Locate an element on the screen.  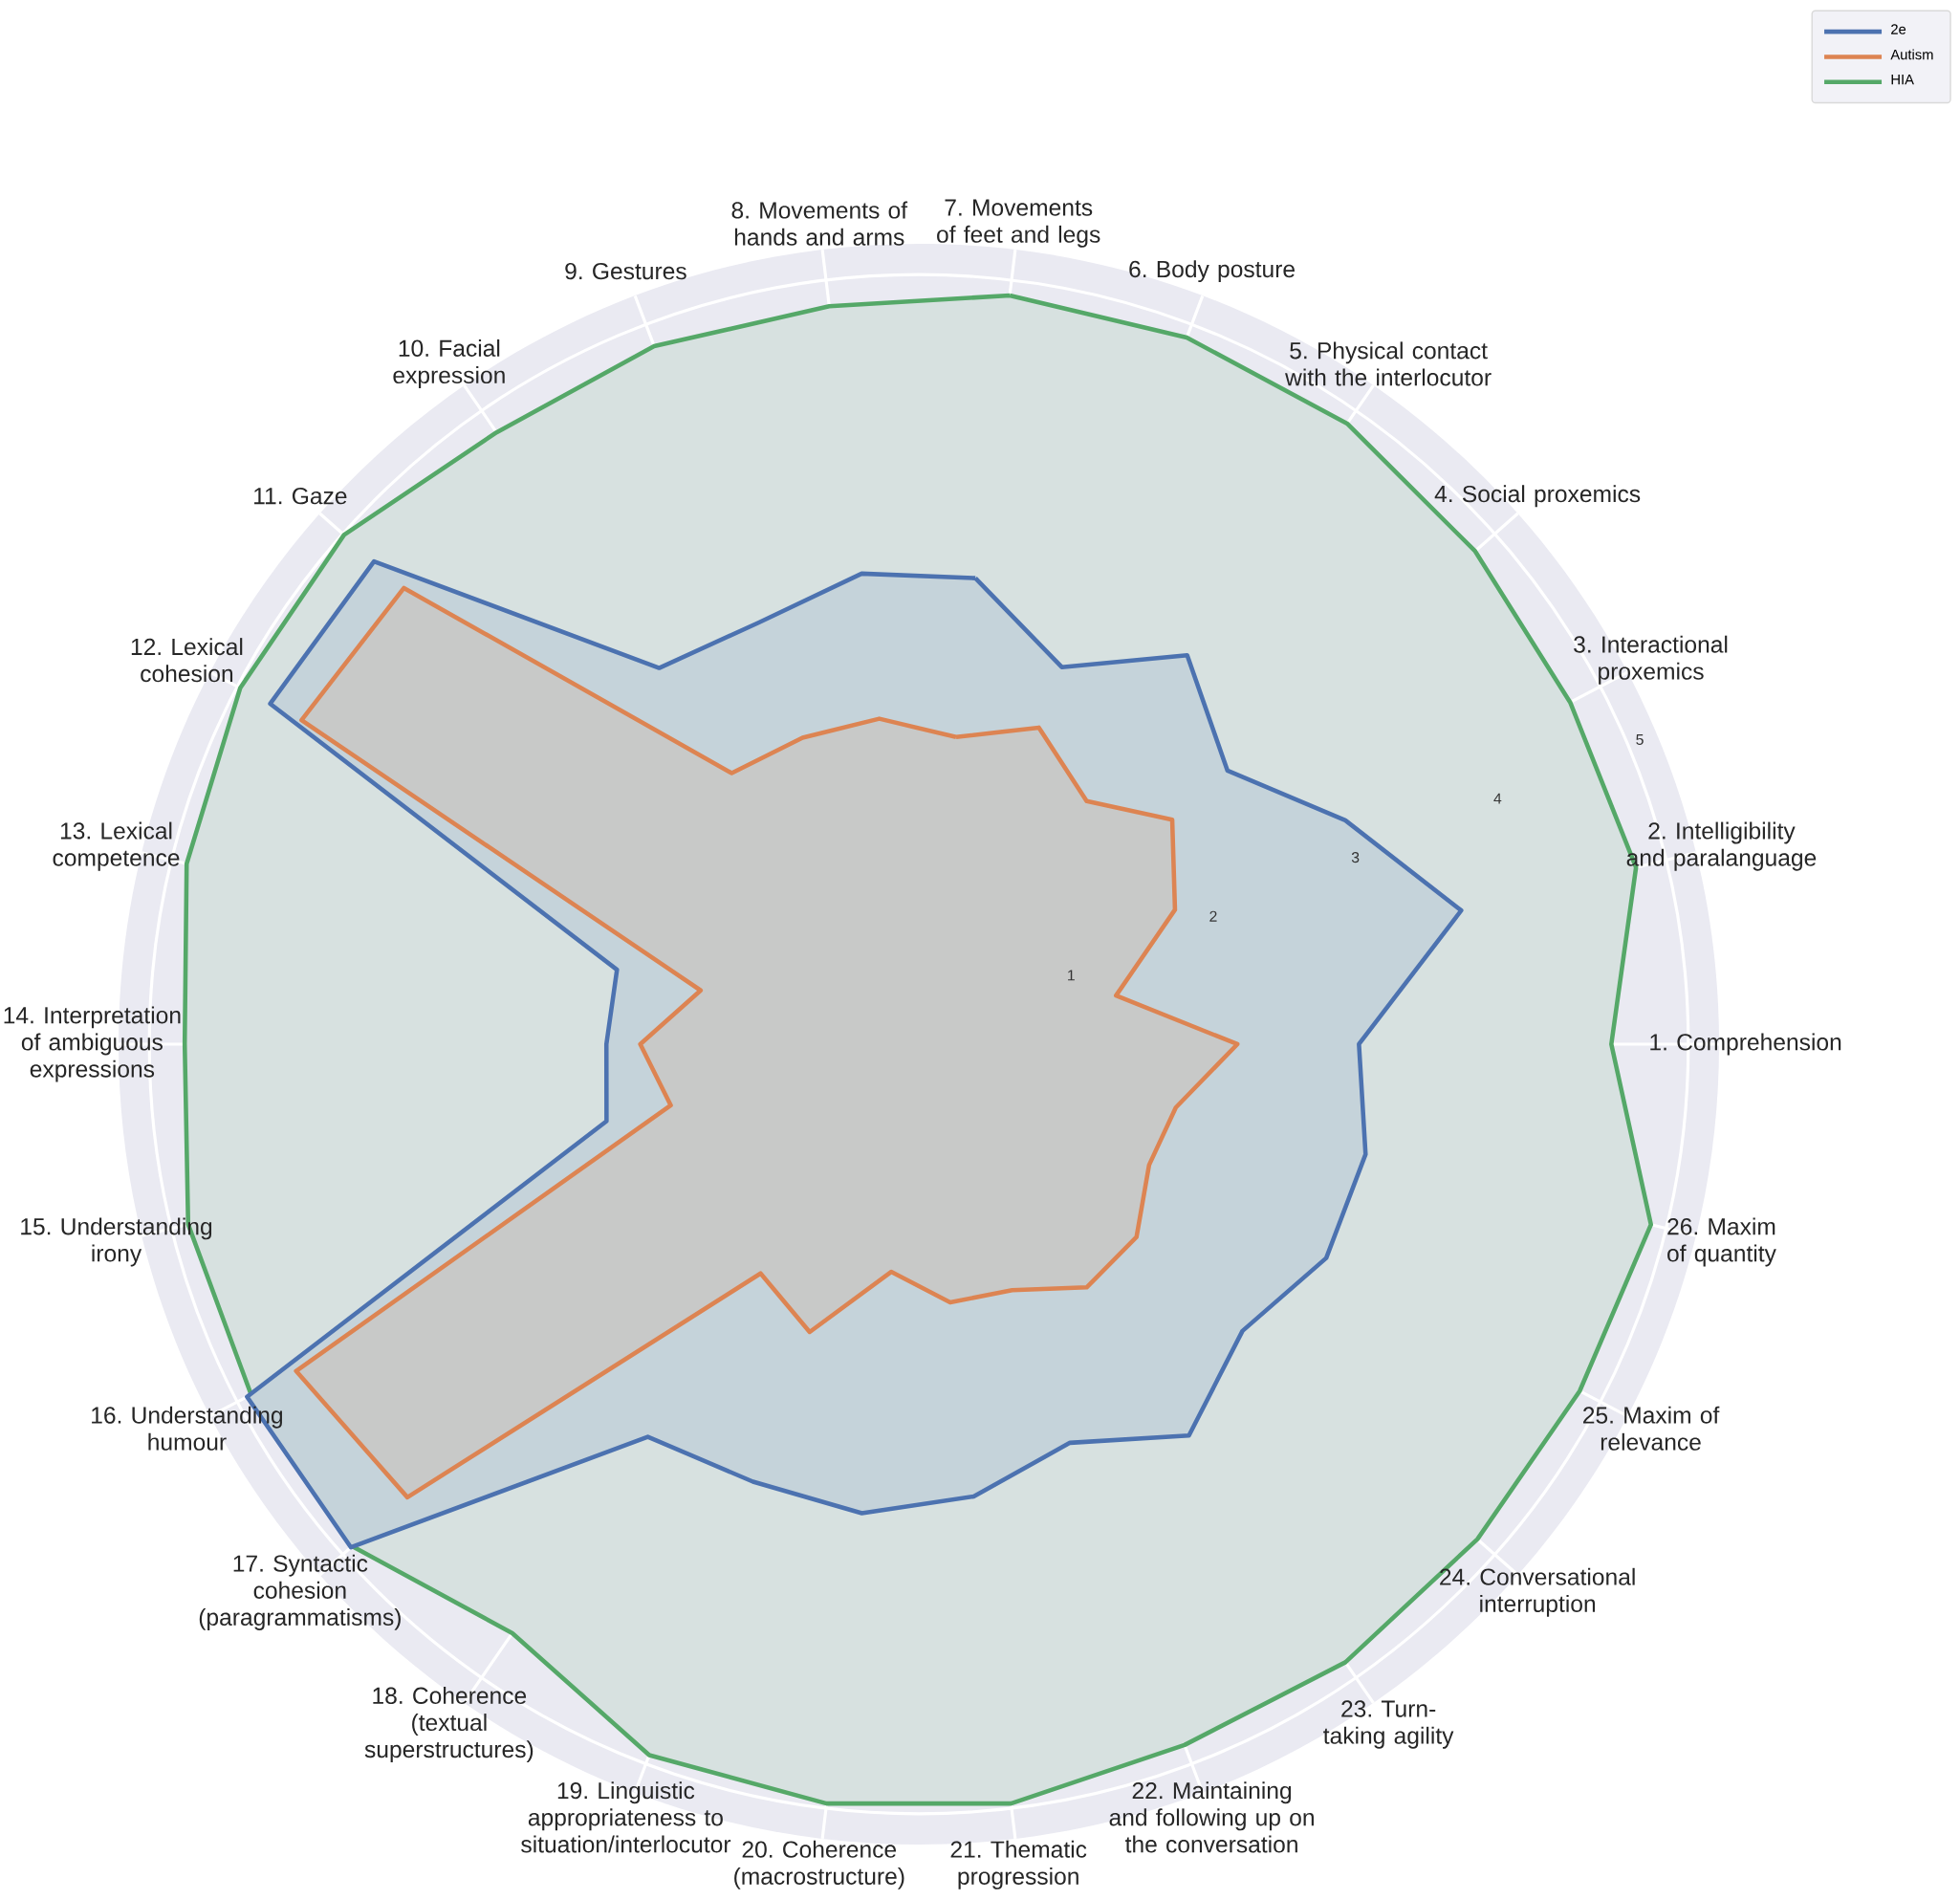
spoke-label: 12. Lexical cohesion is located at coordinates (187, 660).